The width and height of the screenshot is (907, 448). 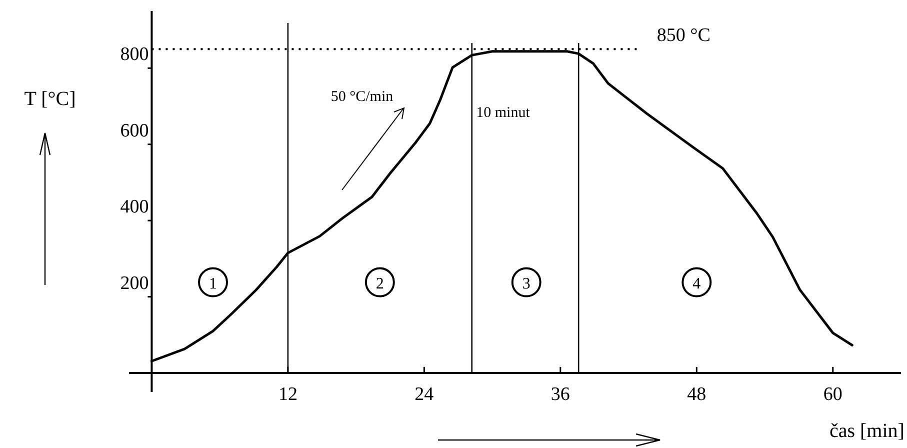 I want to click on y-axis-title: T [°C], so click(x=50, y=99).